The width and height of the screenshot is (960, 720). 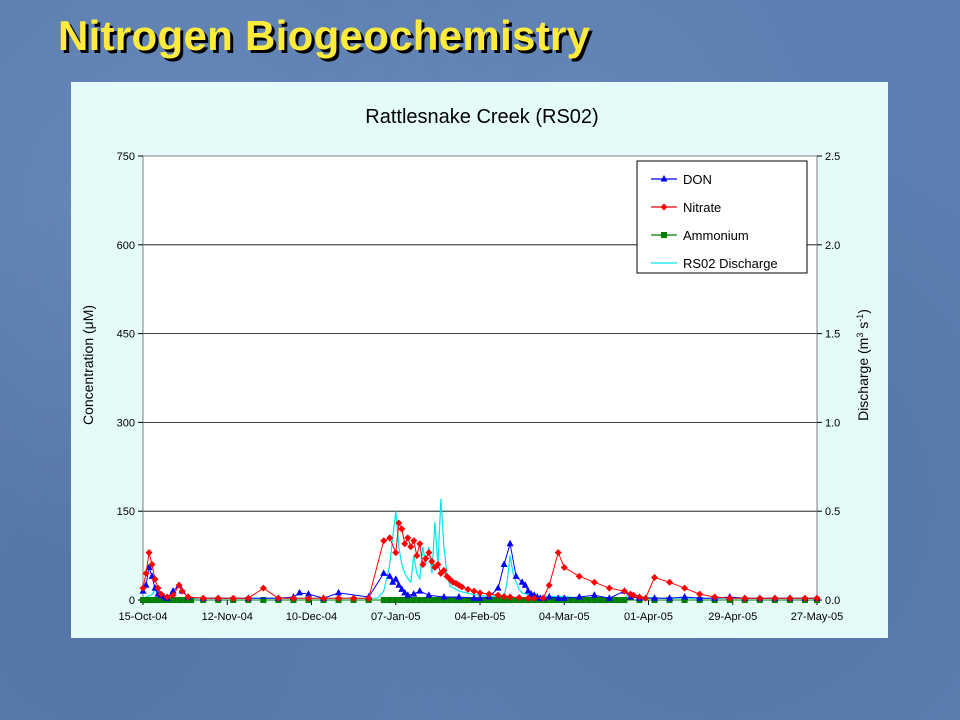 I want to click on y-tick-label: 450, so click(x=126, y=335).